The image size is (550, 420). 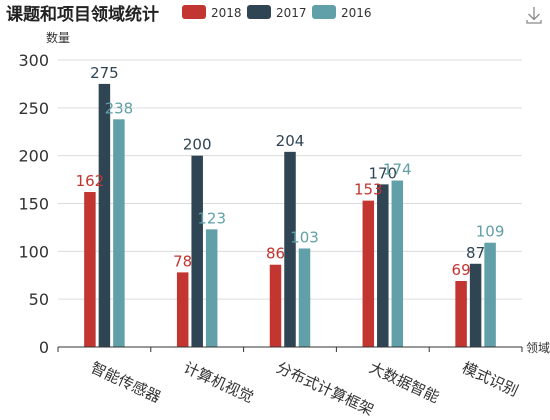 I want to click on y-tick-label: 150, so click(x=33, y=204).